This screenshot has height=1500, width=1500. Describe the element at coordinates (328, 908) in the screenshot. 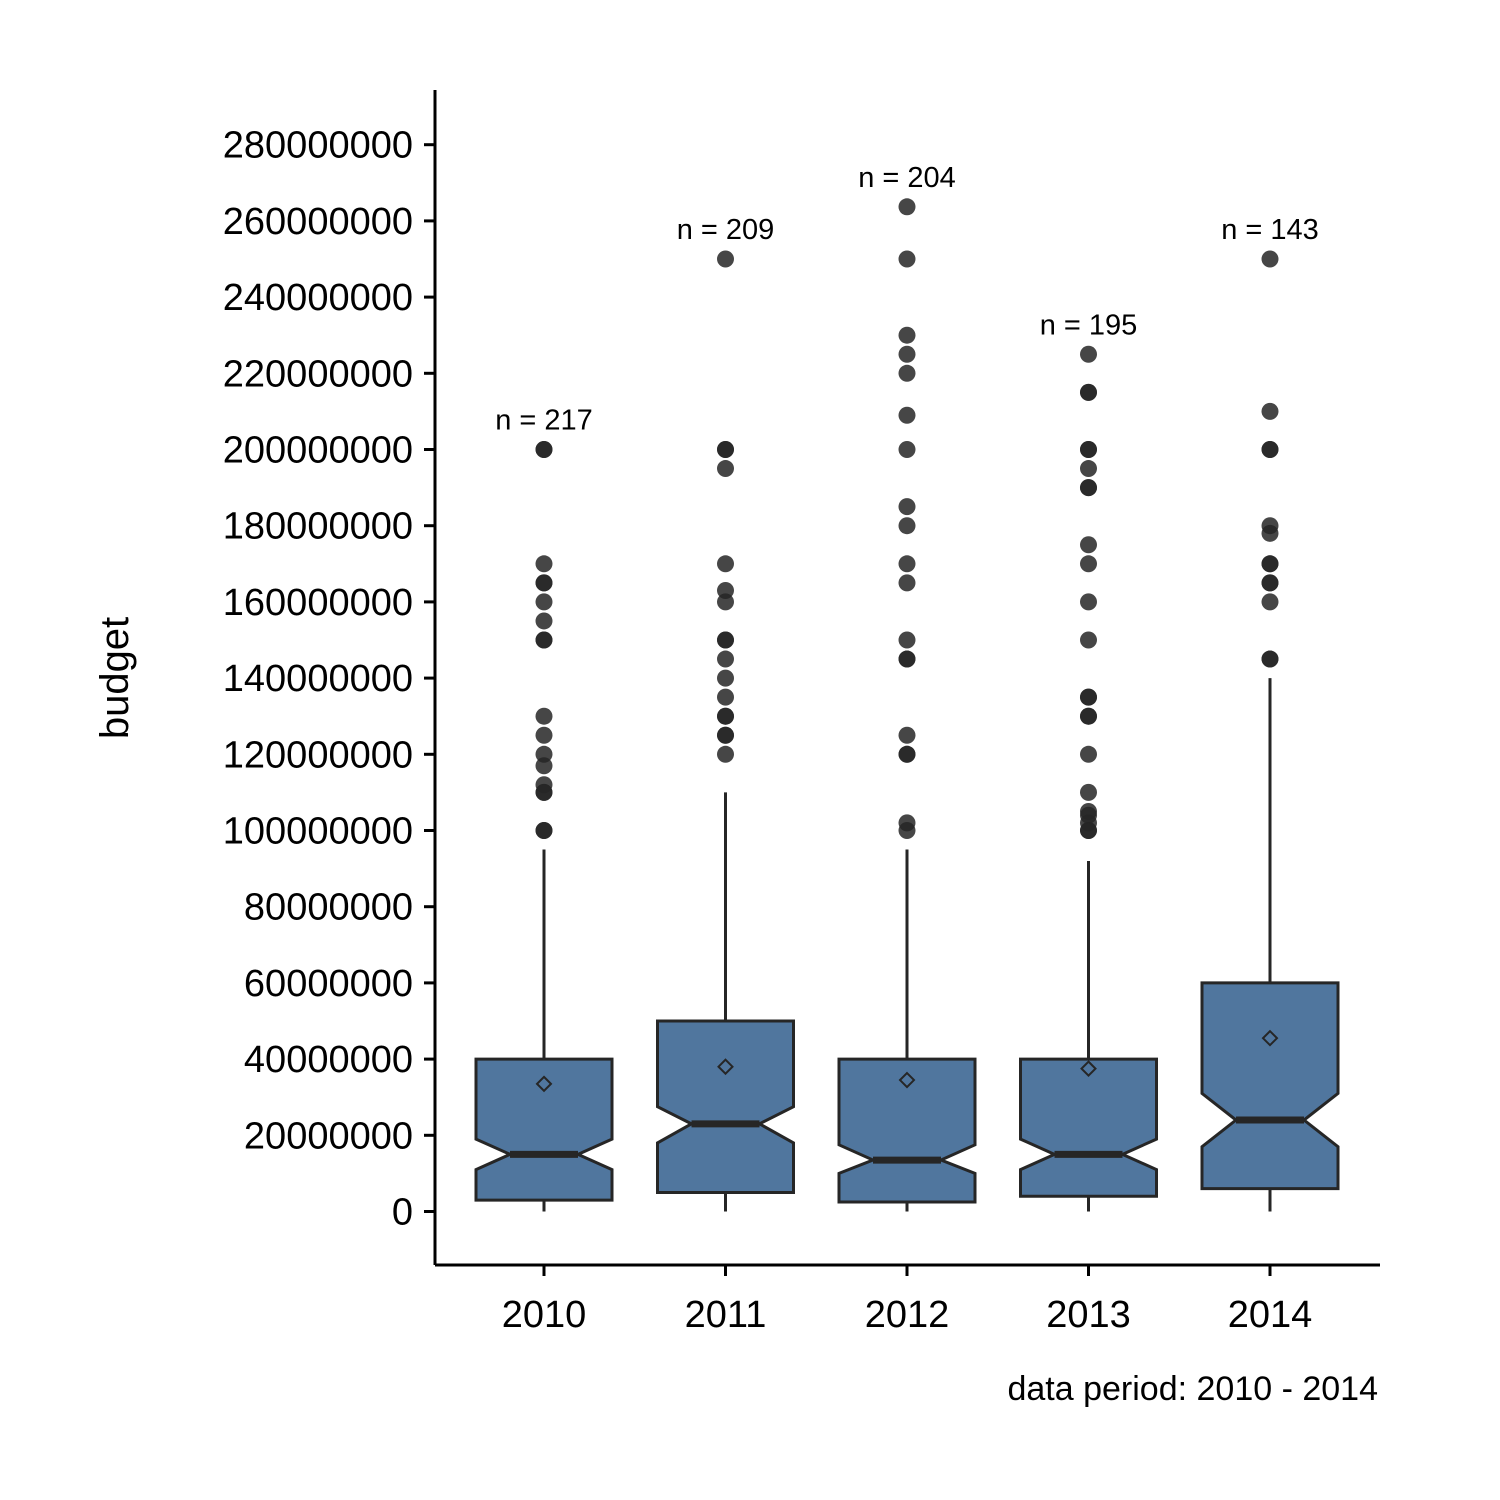

I see `y-tick-label: 80000000` at that location.